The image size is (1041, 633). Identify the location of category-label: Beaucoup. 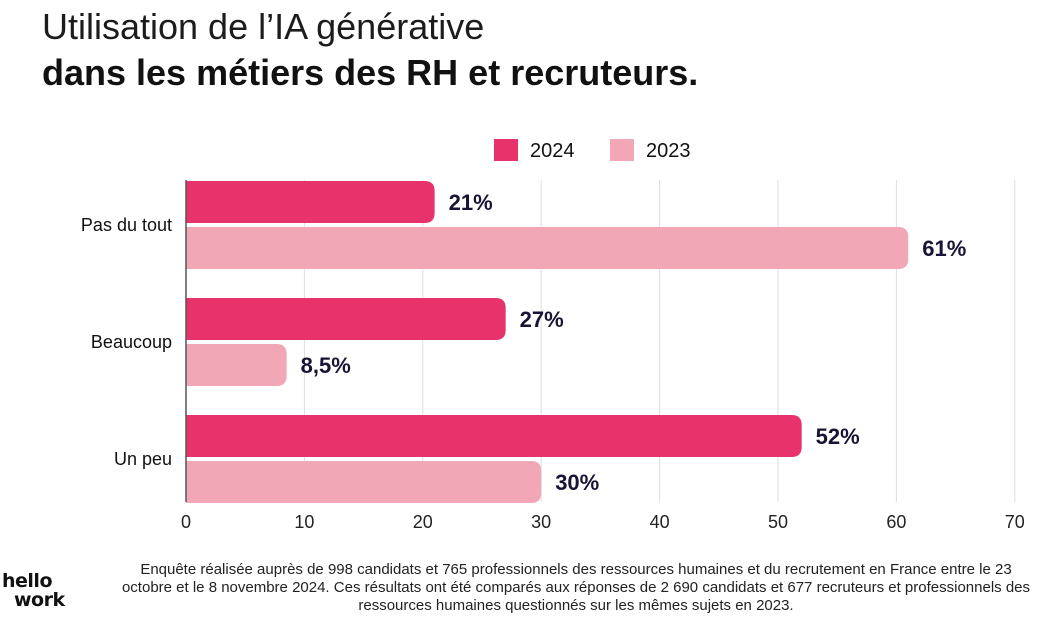
(131, 342).